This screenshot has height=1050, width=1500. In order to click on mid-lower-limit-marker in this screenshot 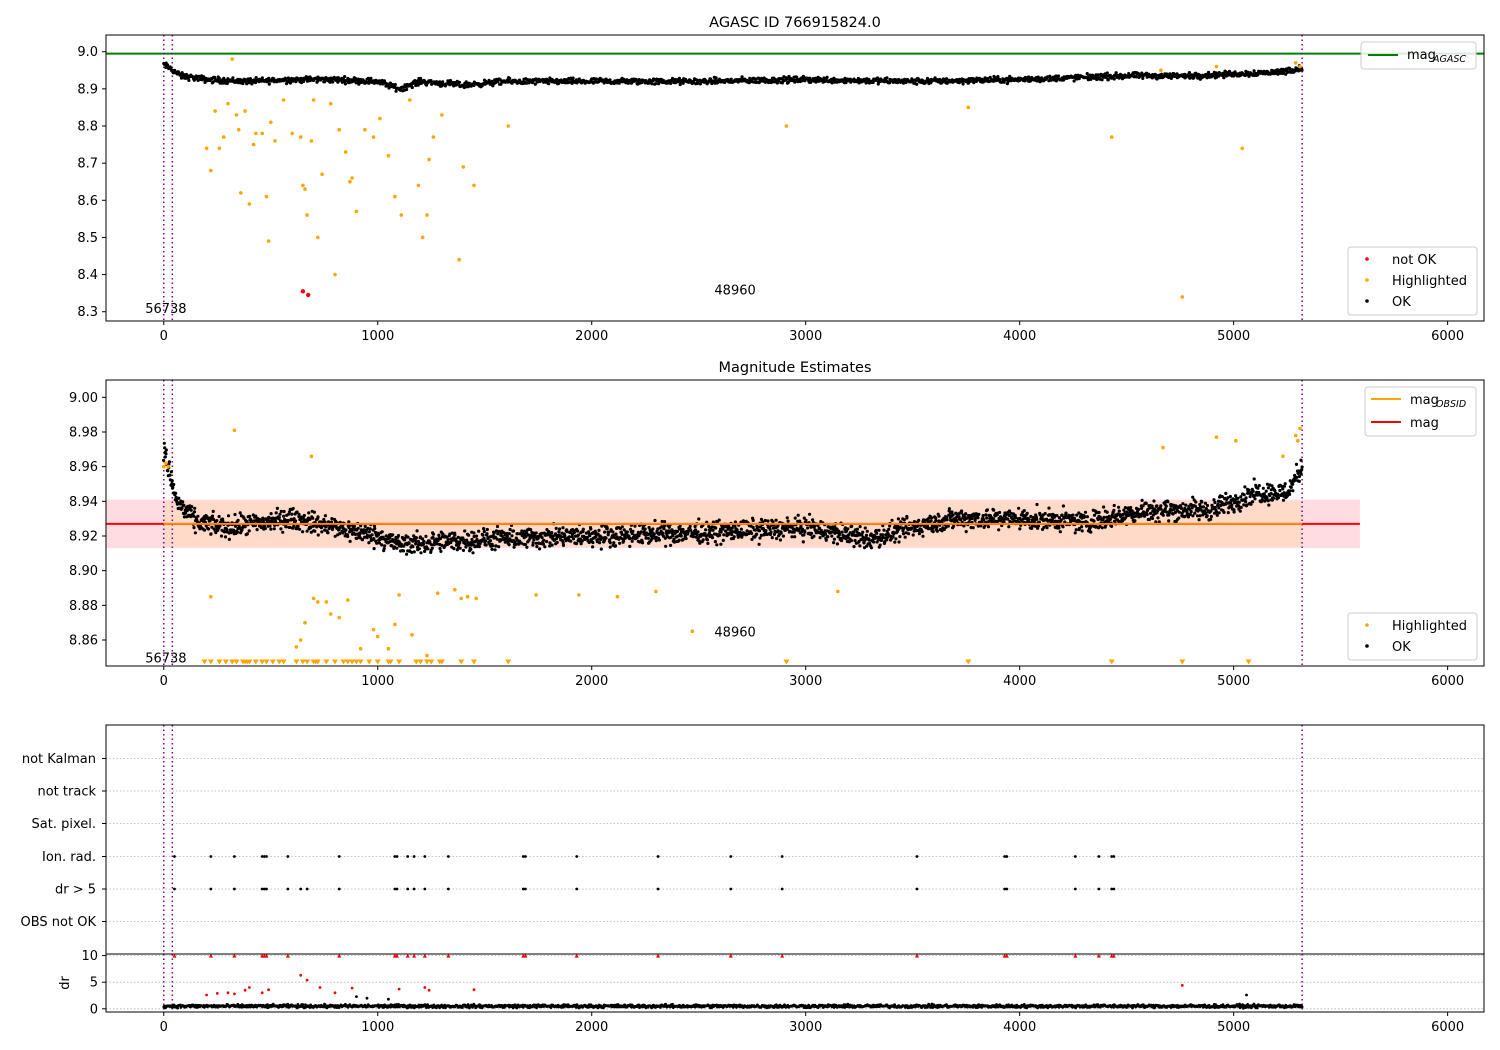, I will do `click(296, 662)`.